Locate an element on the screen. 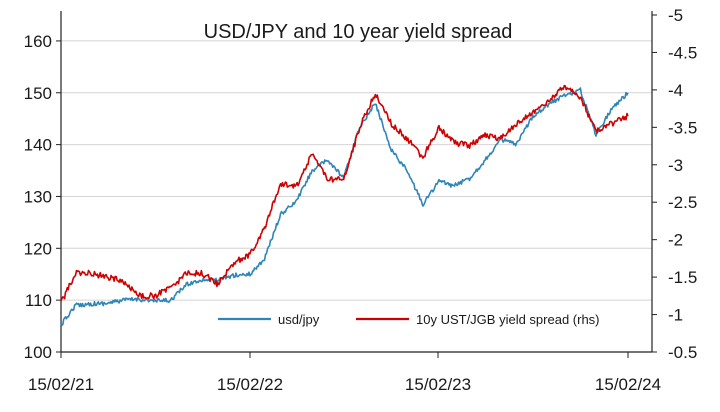 The image size is (720, 412). y-right-tick-label: -0.5 is located at coordinates (682, 352).